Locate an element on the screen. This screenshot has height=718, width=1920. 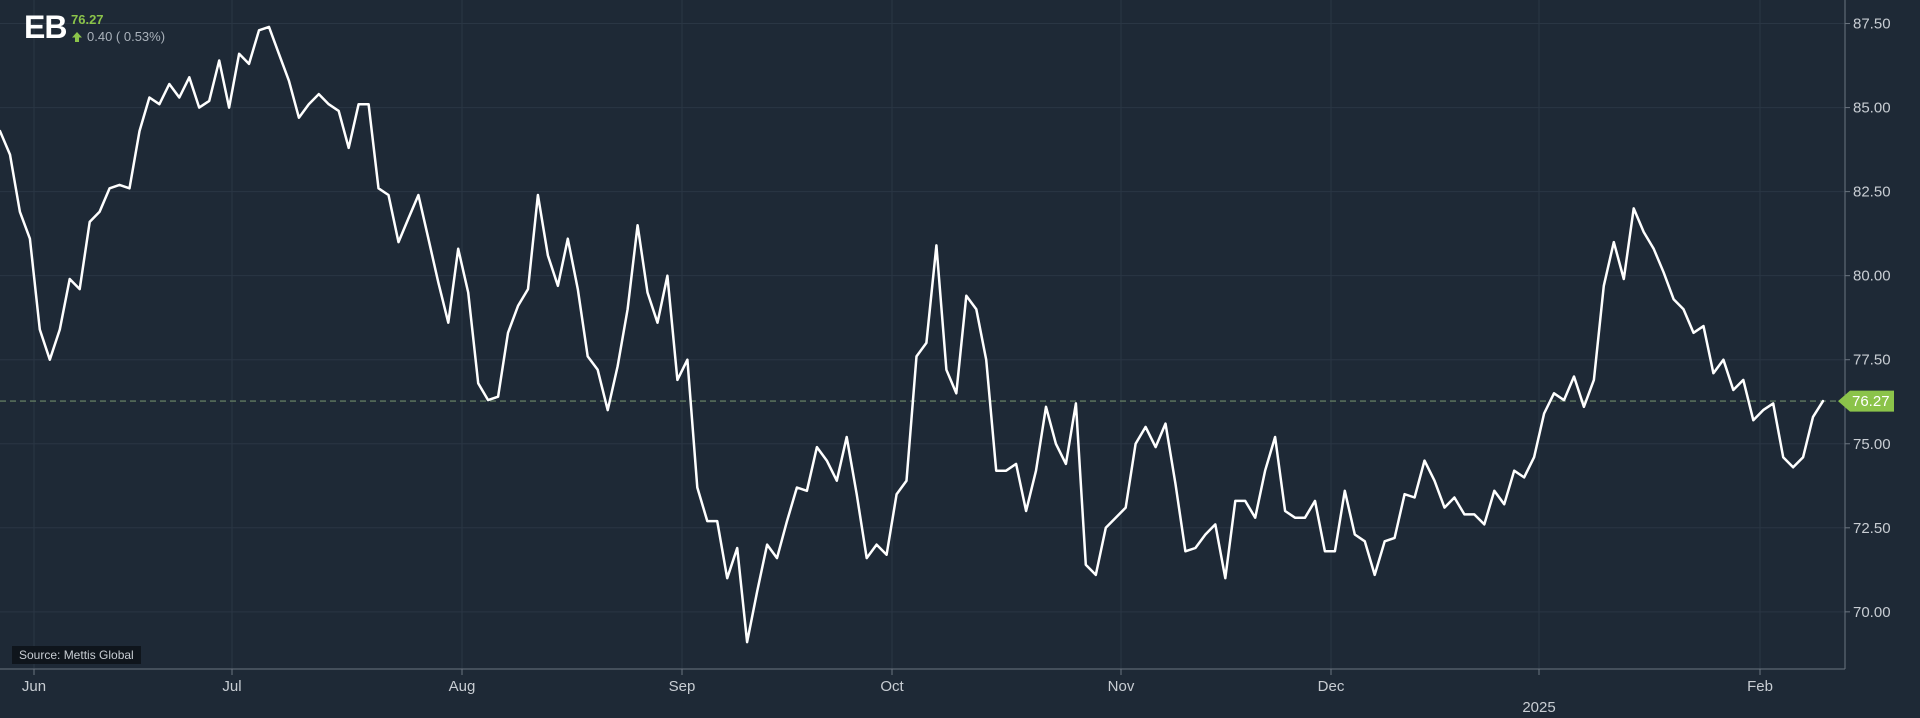
y-tick-label: 70.00 is located at coordinates (1872, 612).